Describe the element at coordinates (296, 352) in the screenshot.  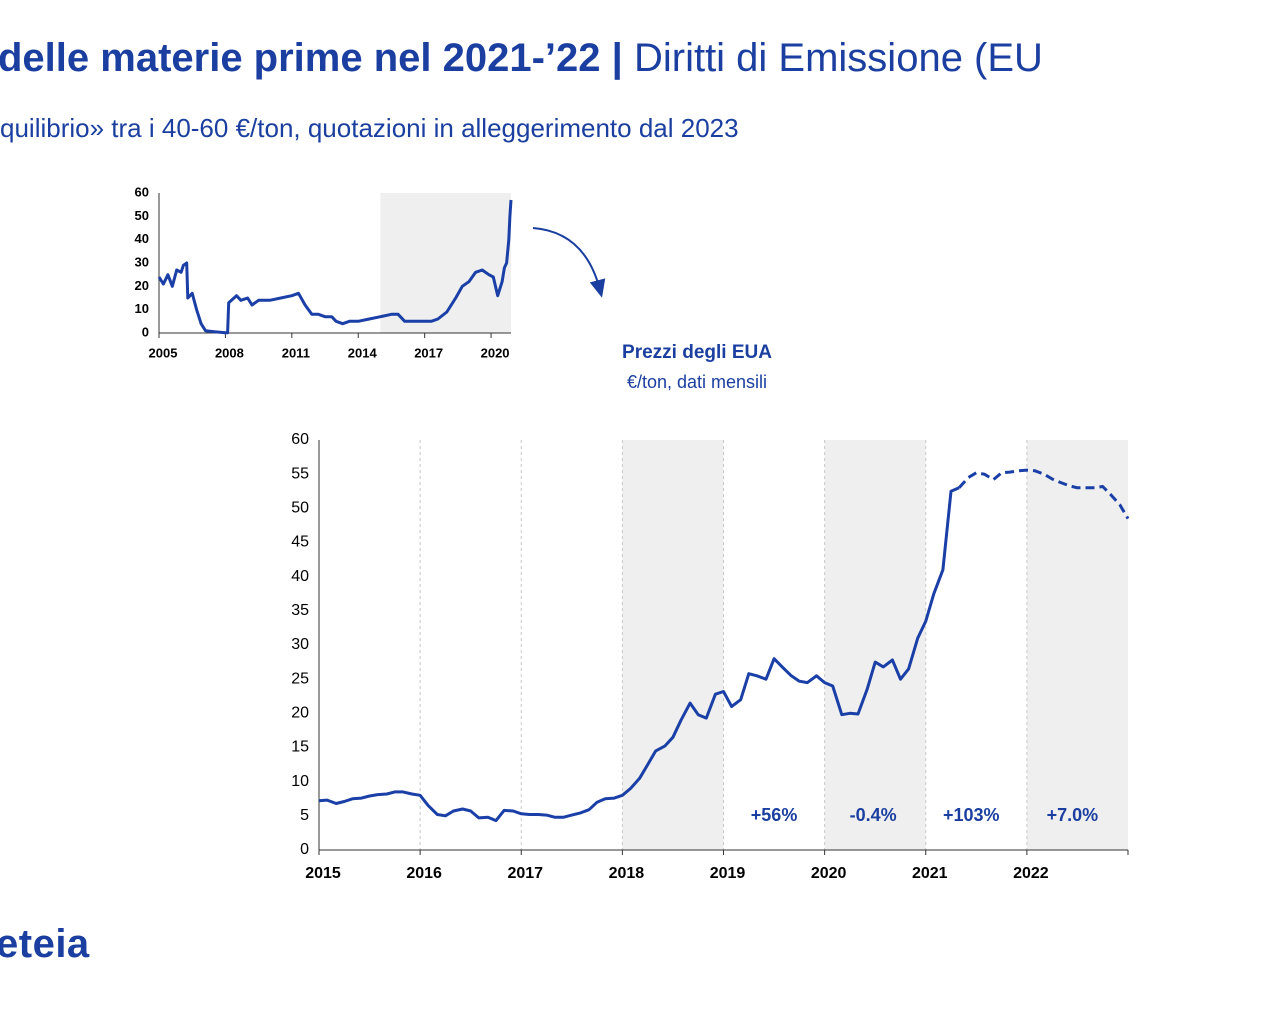
I see `x-tick-label: 2011` at that location.